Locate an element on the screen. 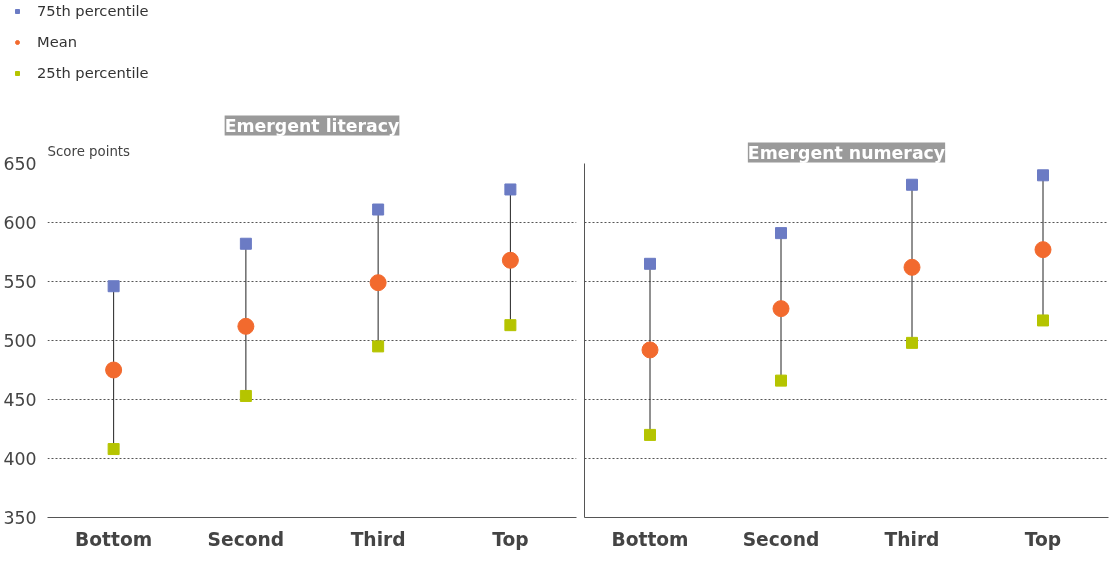 Image resolution: width=1112 pixels, height=566 pixels. y-tick-label: 500 is located at coordinates (20, 341).